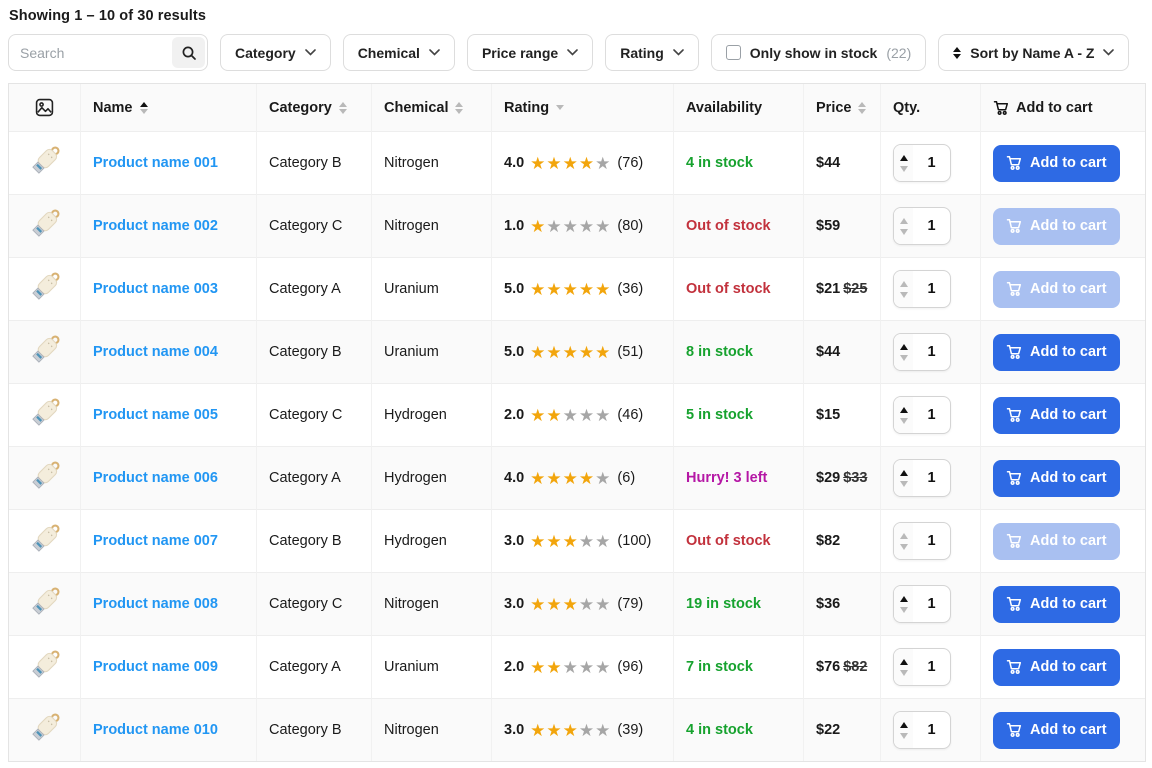 Image resolution: width=1152 pixels, height=768 pixels. Describe the element at coordinates (828, 604) in the screenshot. I see `price: $36` at that location.